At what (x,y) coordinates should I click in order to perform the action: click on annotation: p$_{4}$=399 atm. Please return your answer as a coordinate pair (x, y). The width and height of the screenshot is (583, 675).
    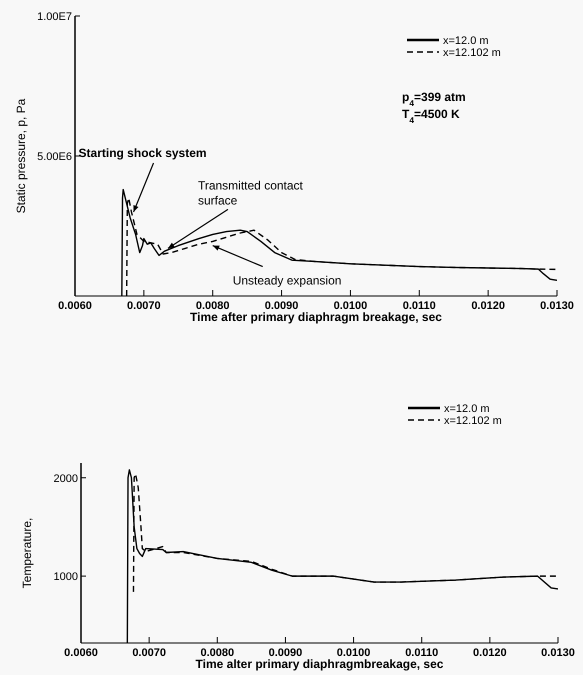
    Looking at the image, I should click on (434, 99).